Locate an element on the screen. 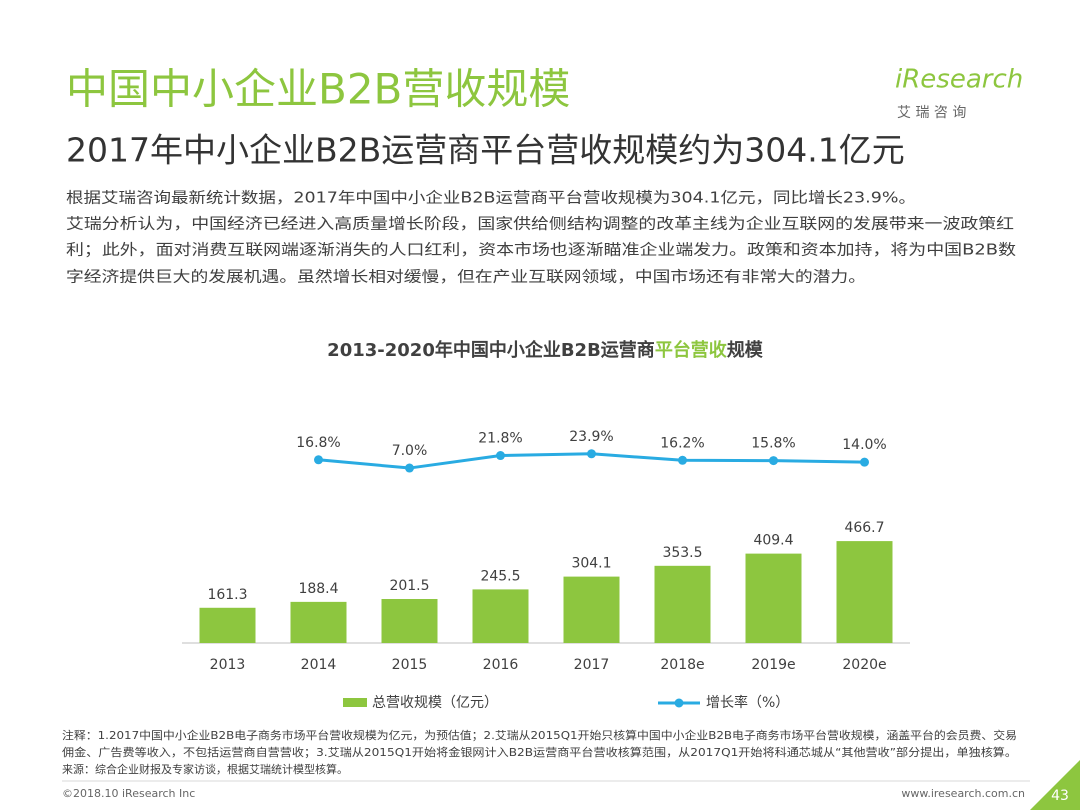 The image size is (1080, 810). website: www.iresearch.com.cn is located at coordinates (963, 793).